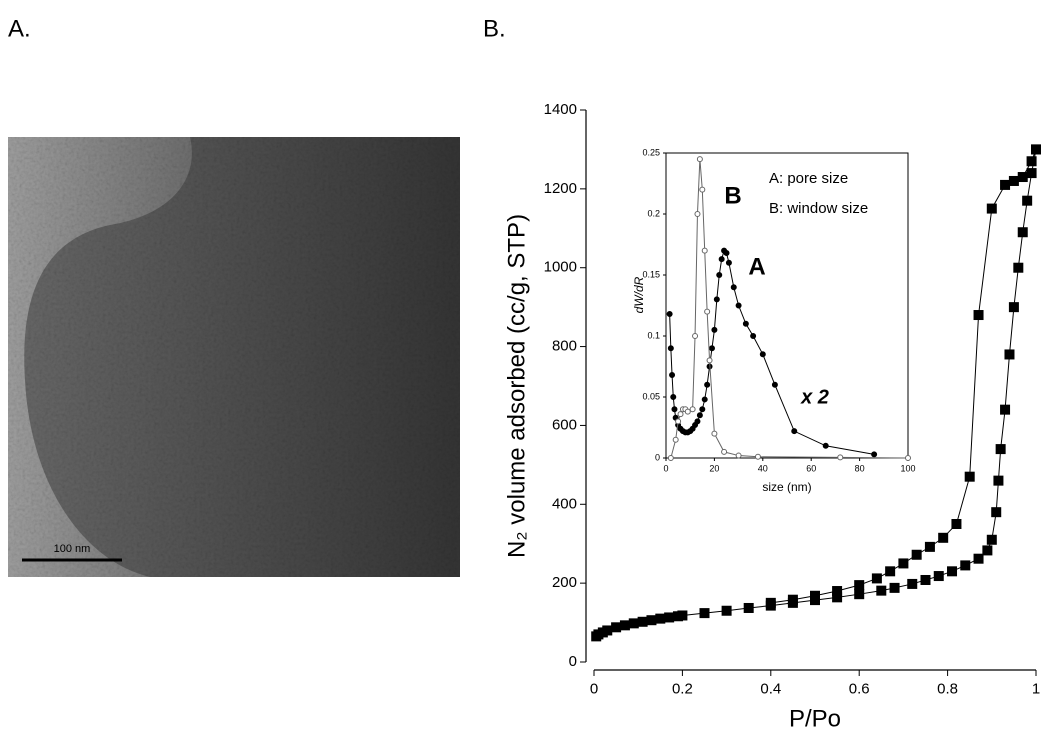 This screenshot has width=1050, height=755. I want to click on y-tick-label: 400, so click(564, 503).